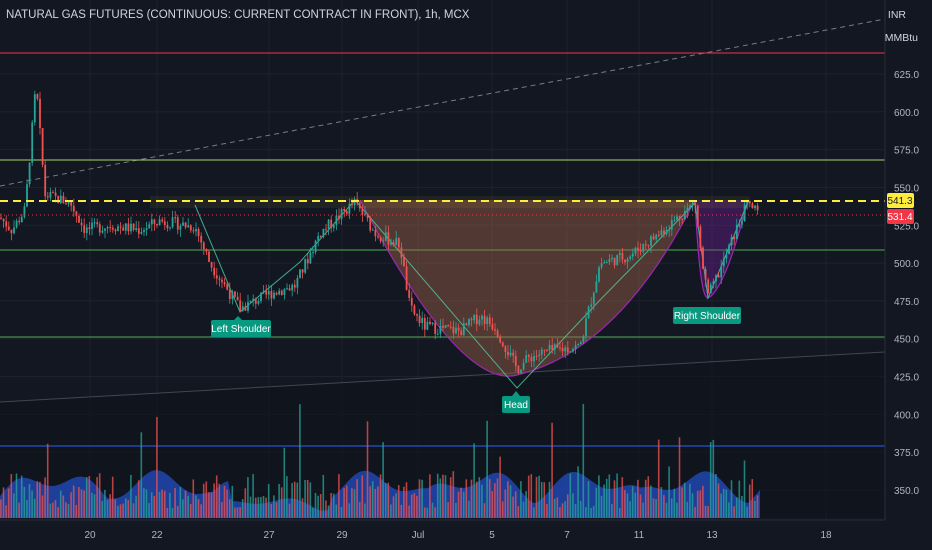 The width and height of the screenshot is (932, 550). I want to click on time-axis-panel, so click(442, 535).